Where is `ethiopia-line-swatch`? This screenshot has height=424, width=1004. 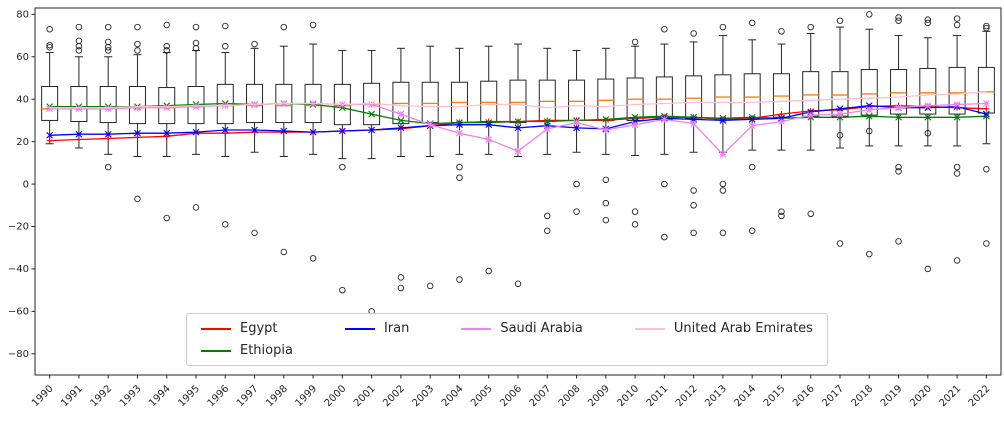 ethiopia-line-swatch is located at coordinates (216, 350).